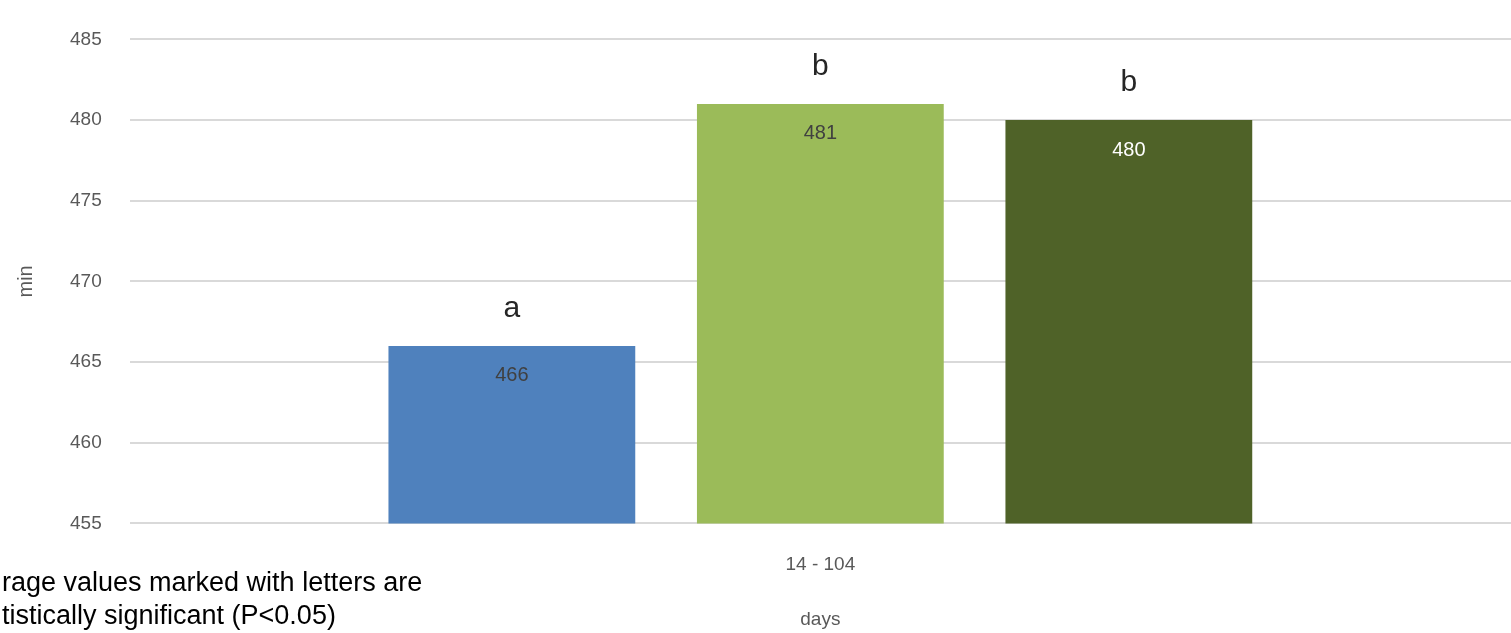 The image size is (1511, 633). I want to click on y-tick-label: 480, so click(86, 119).